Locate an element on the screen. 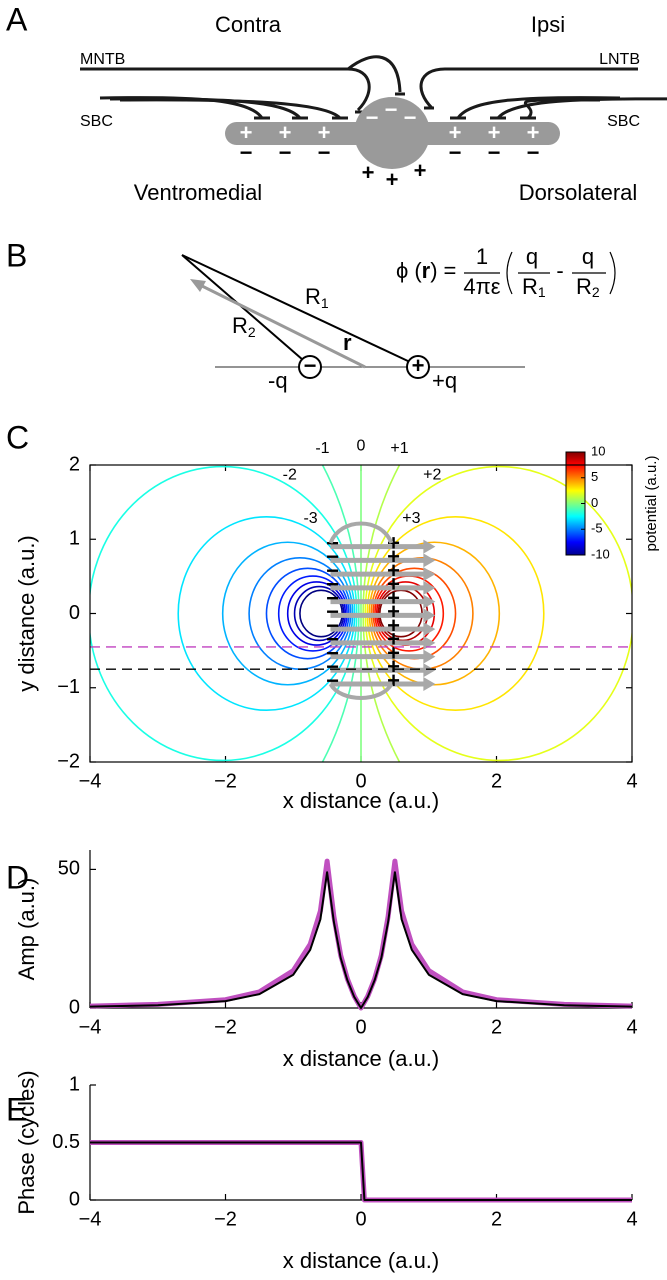 The width and height of the screenshot is (667, 1280). equation-part: - is located at coordinates (559, 270).